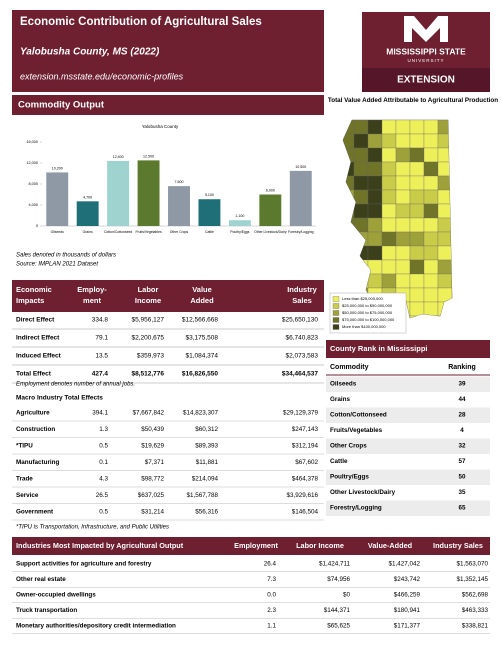  I want to click on table-cell: $180,941, so click(407, 610).